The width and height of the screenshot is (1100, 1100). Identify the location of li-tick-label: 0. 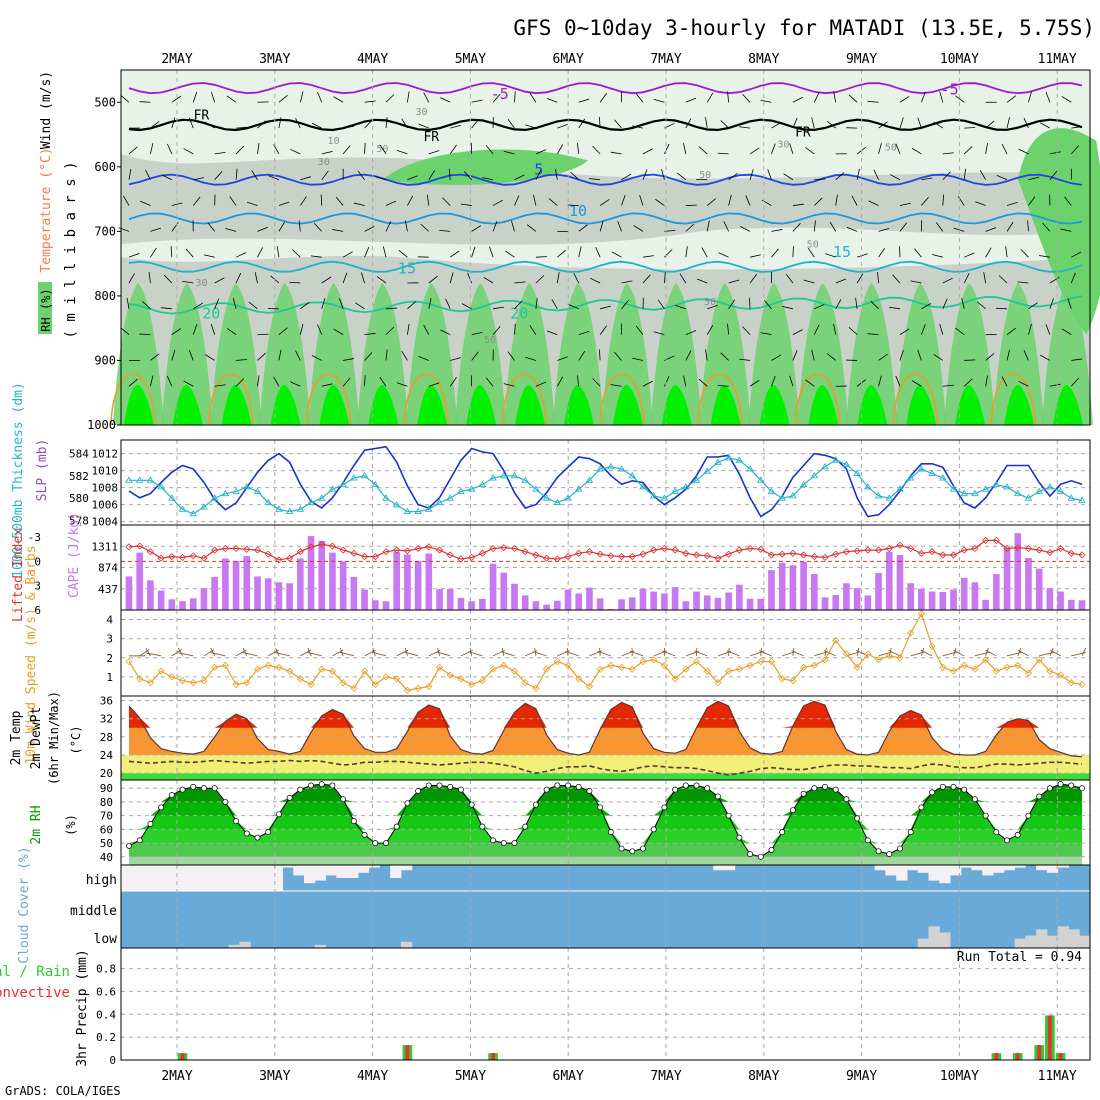
(37, 561).